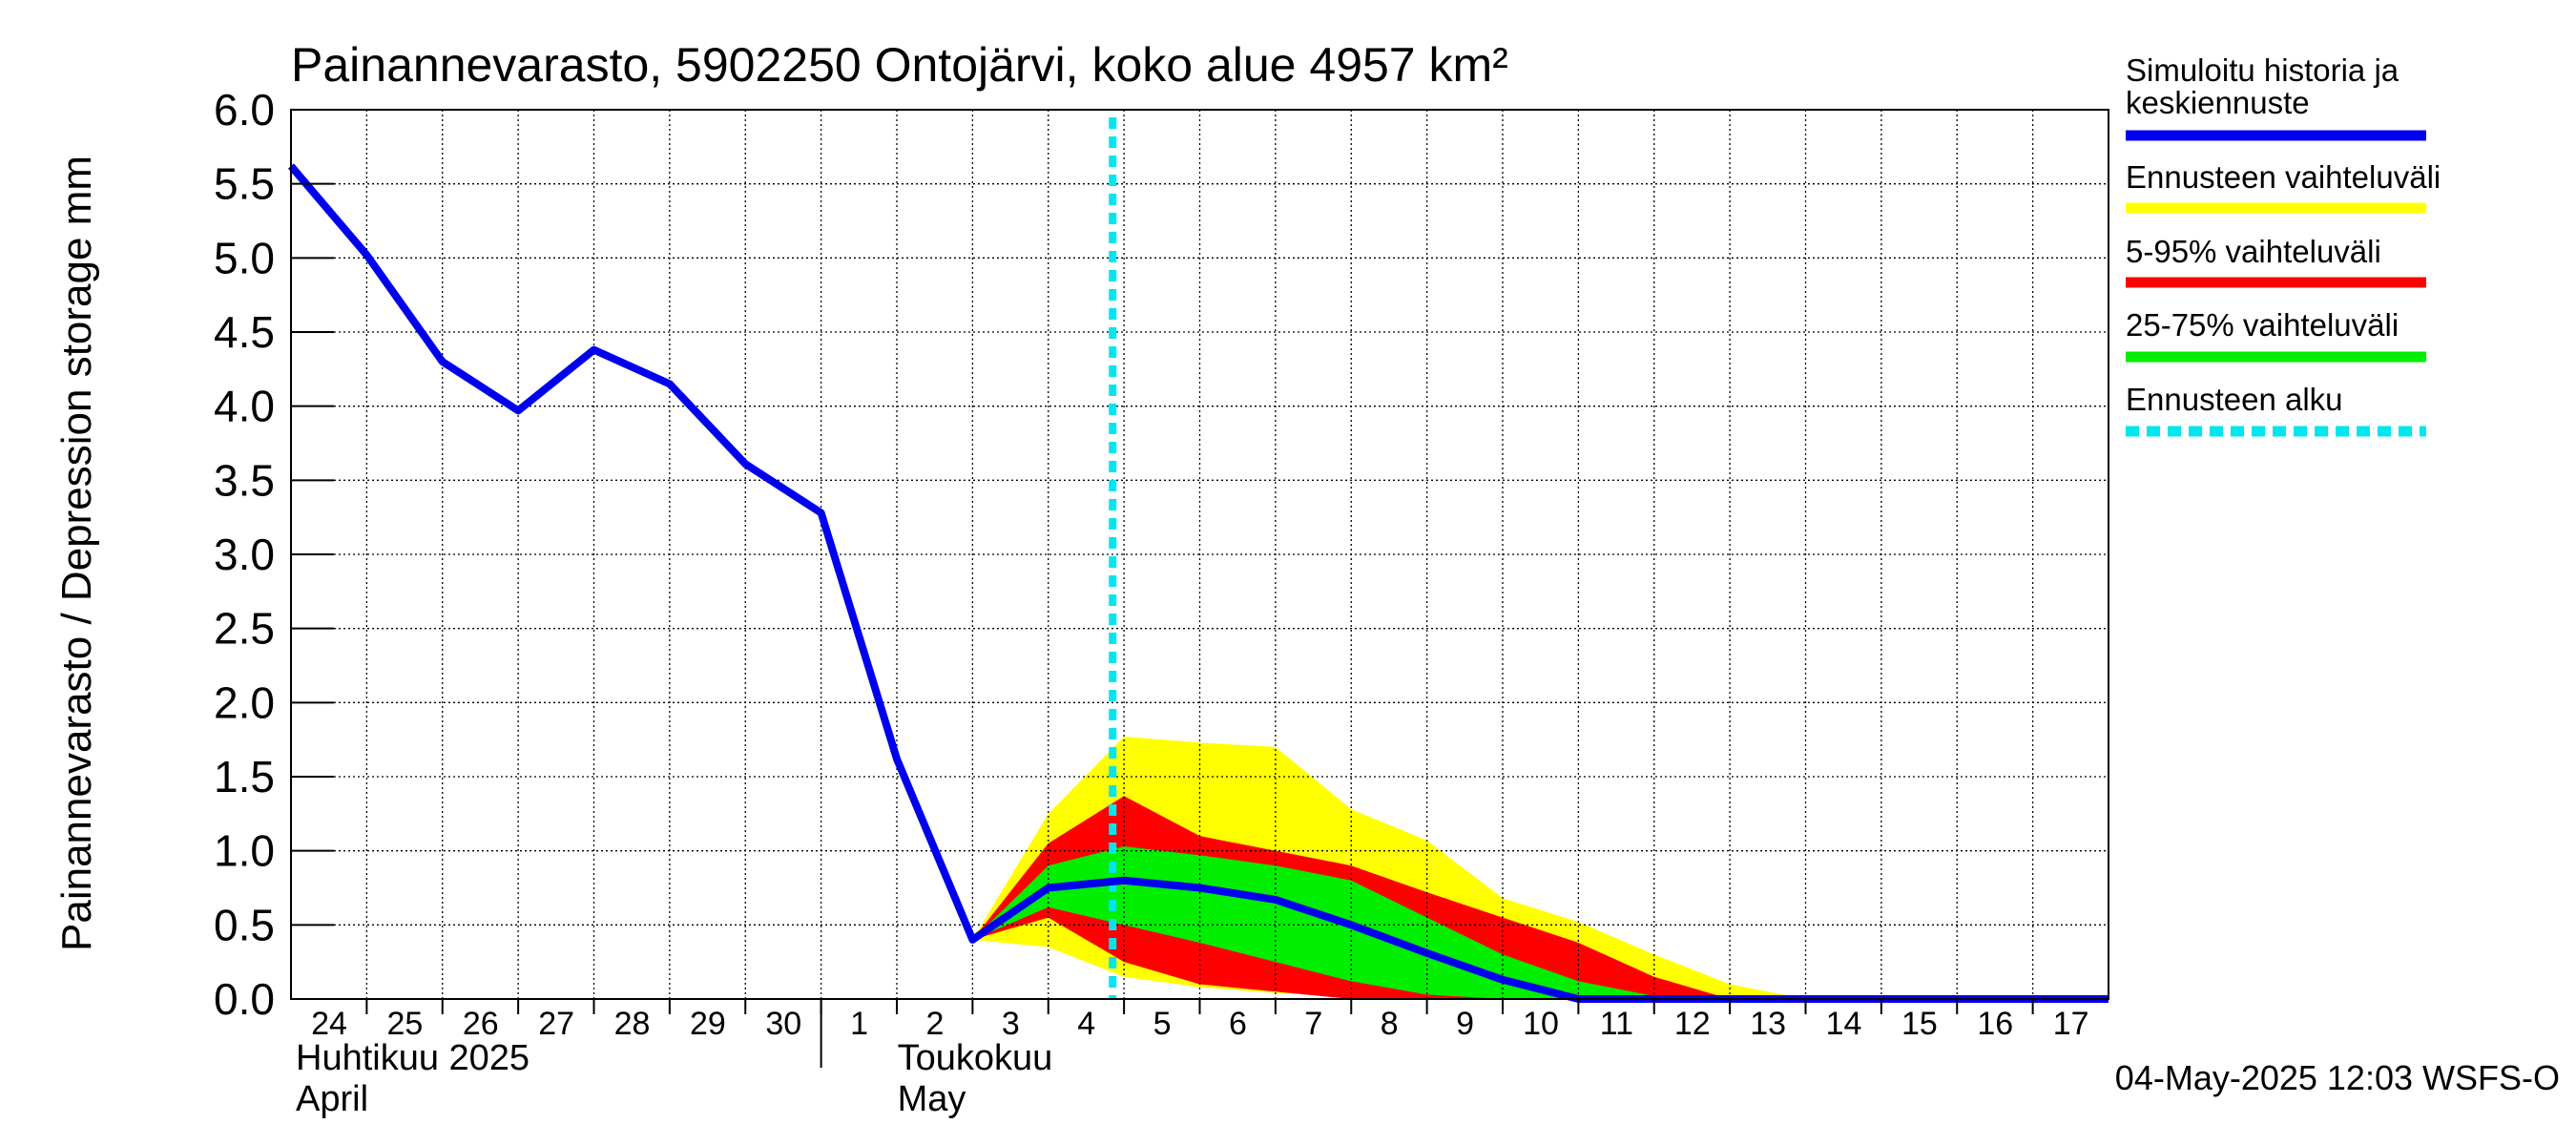  Describe the element at coordinates (2262, 70) in the screenshot. I see `legend-label: Simuloitu historia ja` at that location.